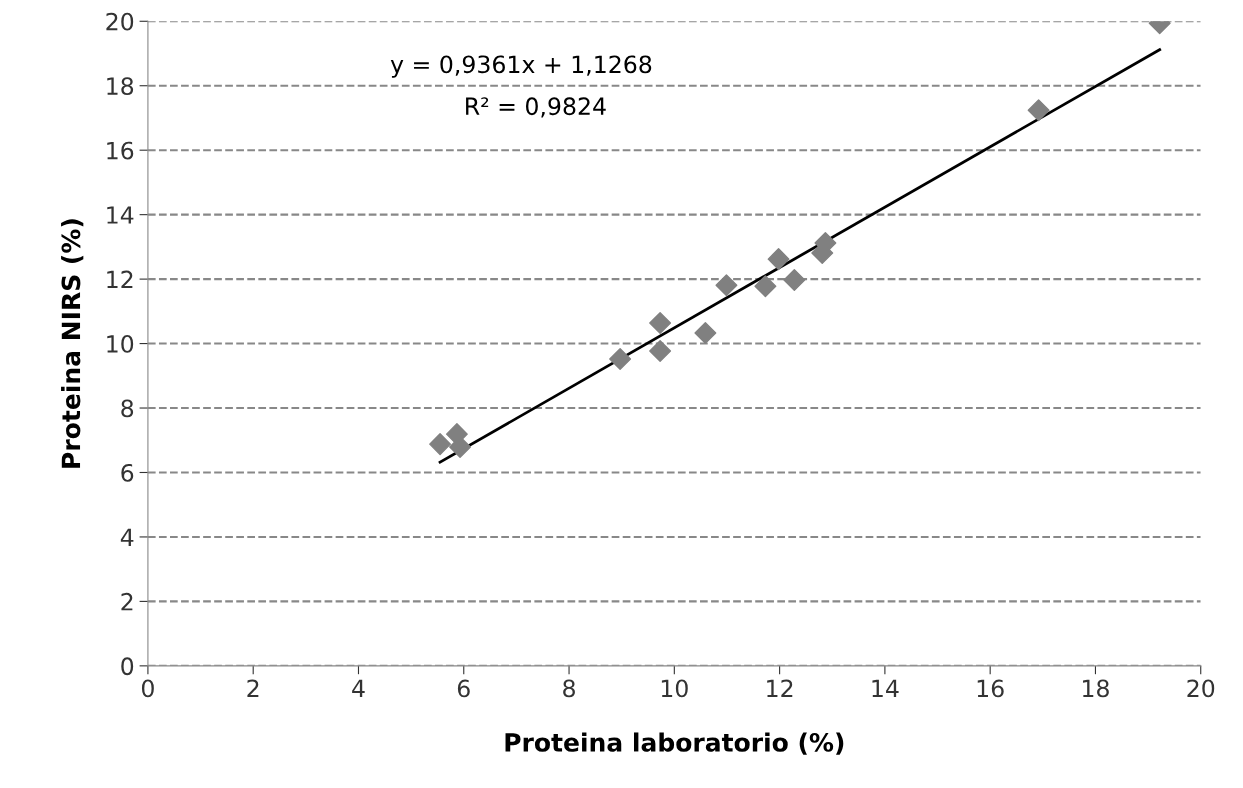 Image resolution: width=1243 pixels, height=788 pixels. What do you see at coordinates (463, 688) in the screenshot?
I see `x-tick-label: 6` at bounding box center [463, 688].